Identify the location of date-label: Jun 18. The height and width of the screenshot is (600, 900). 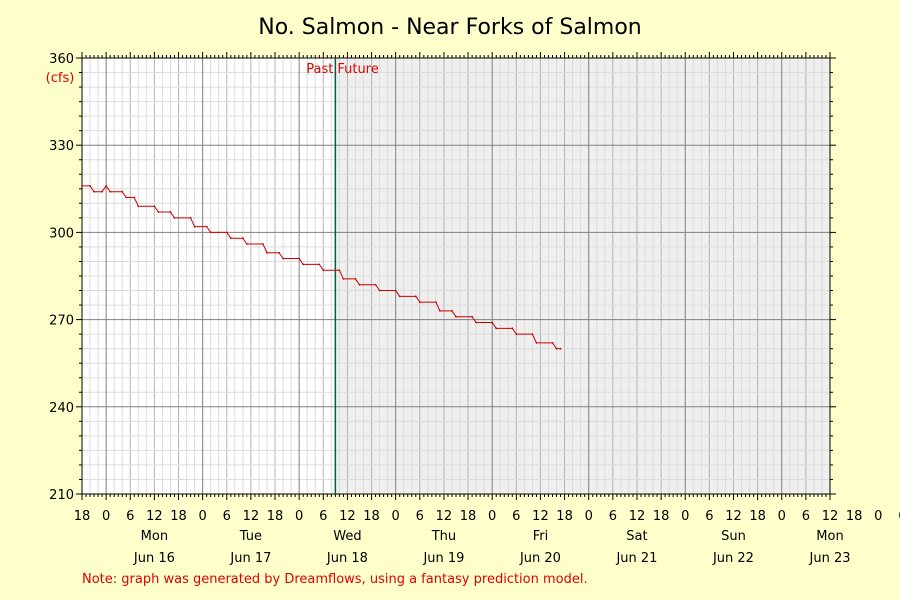
(347, 558).